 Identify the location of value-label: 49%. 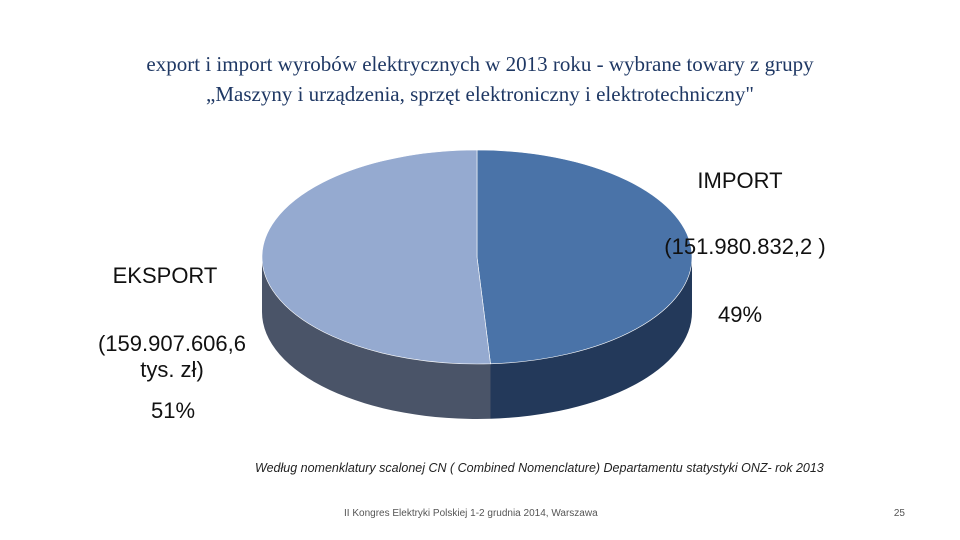
(740, 314).